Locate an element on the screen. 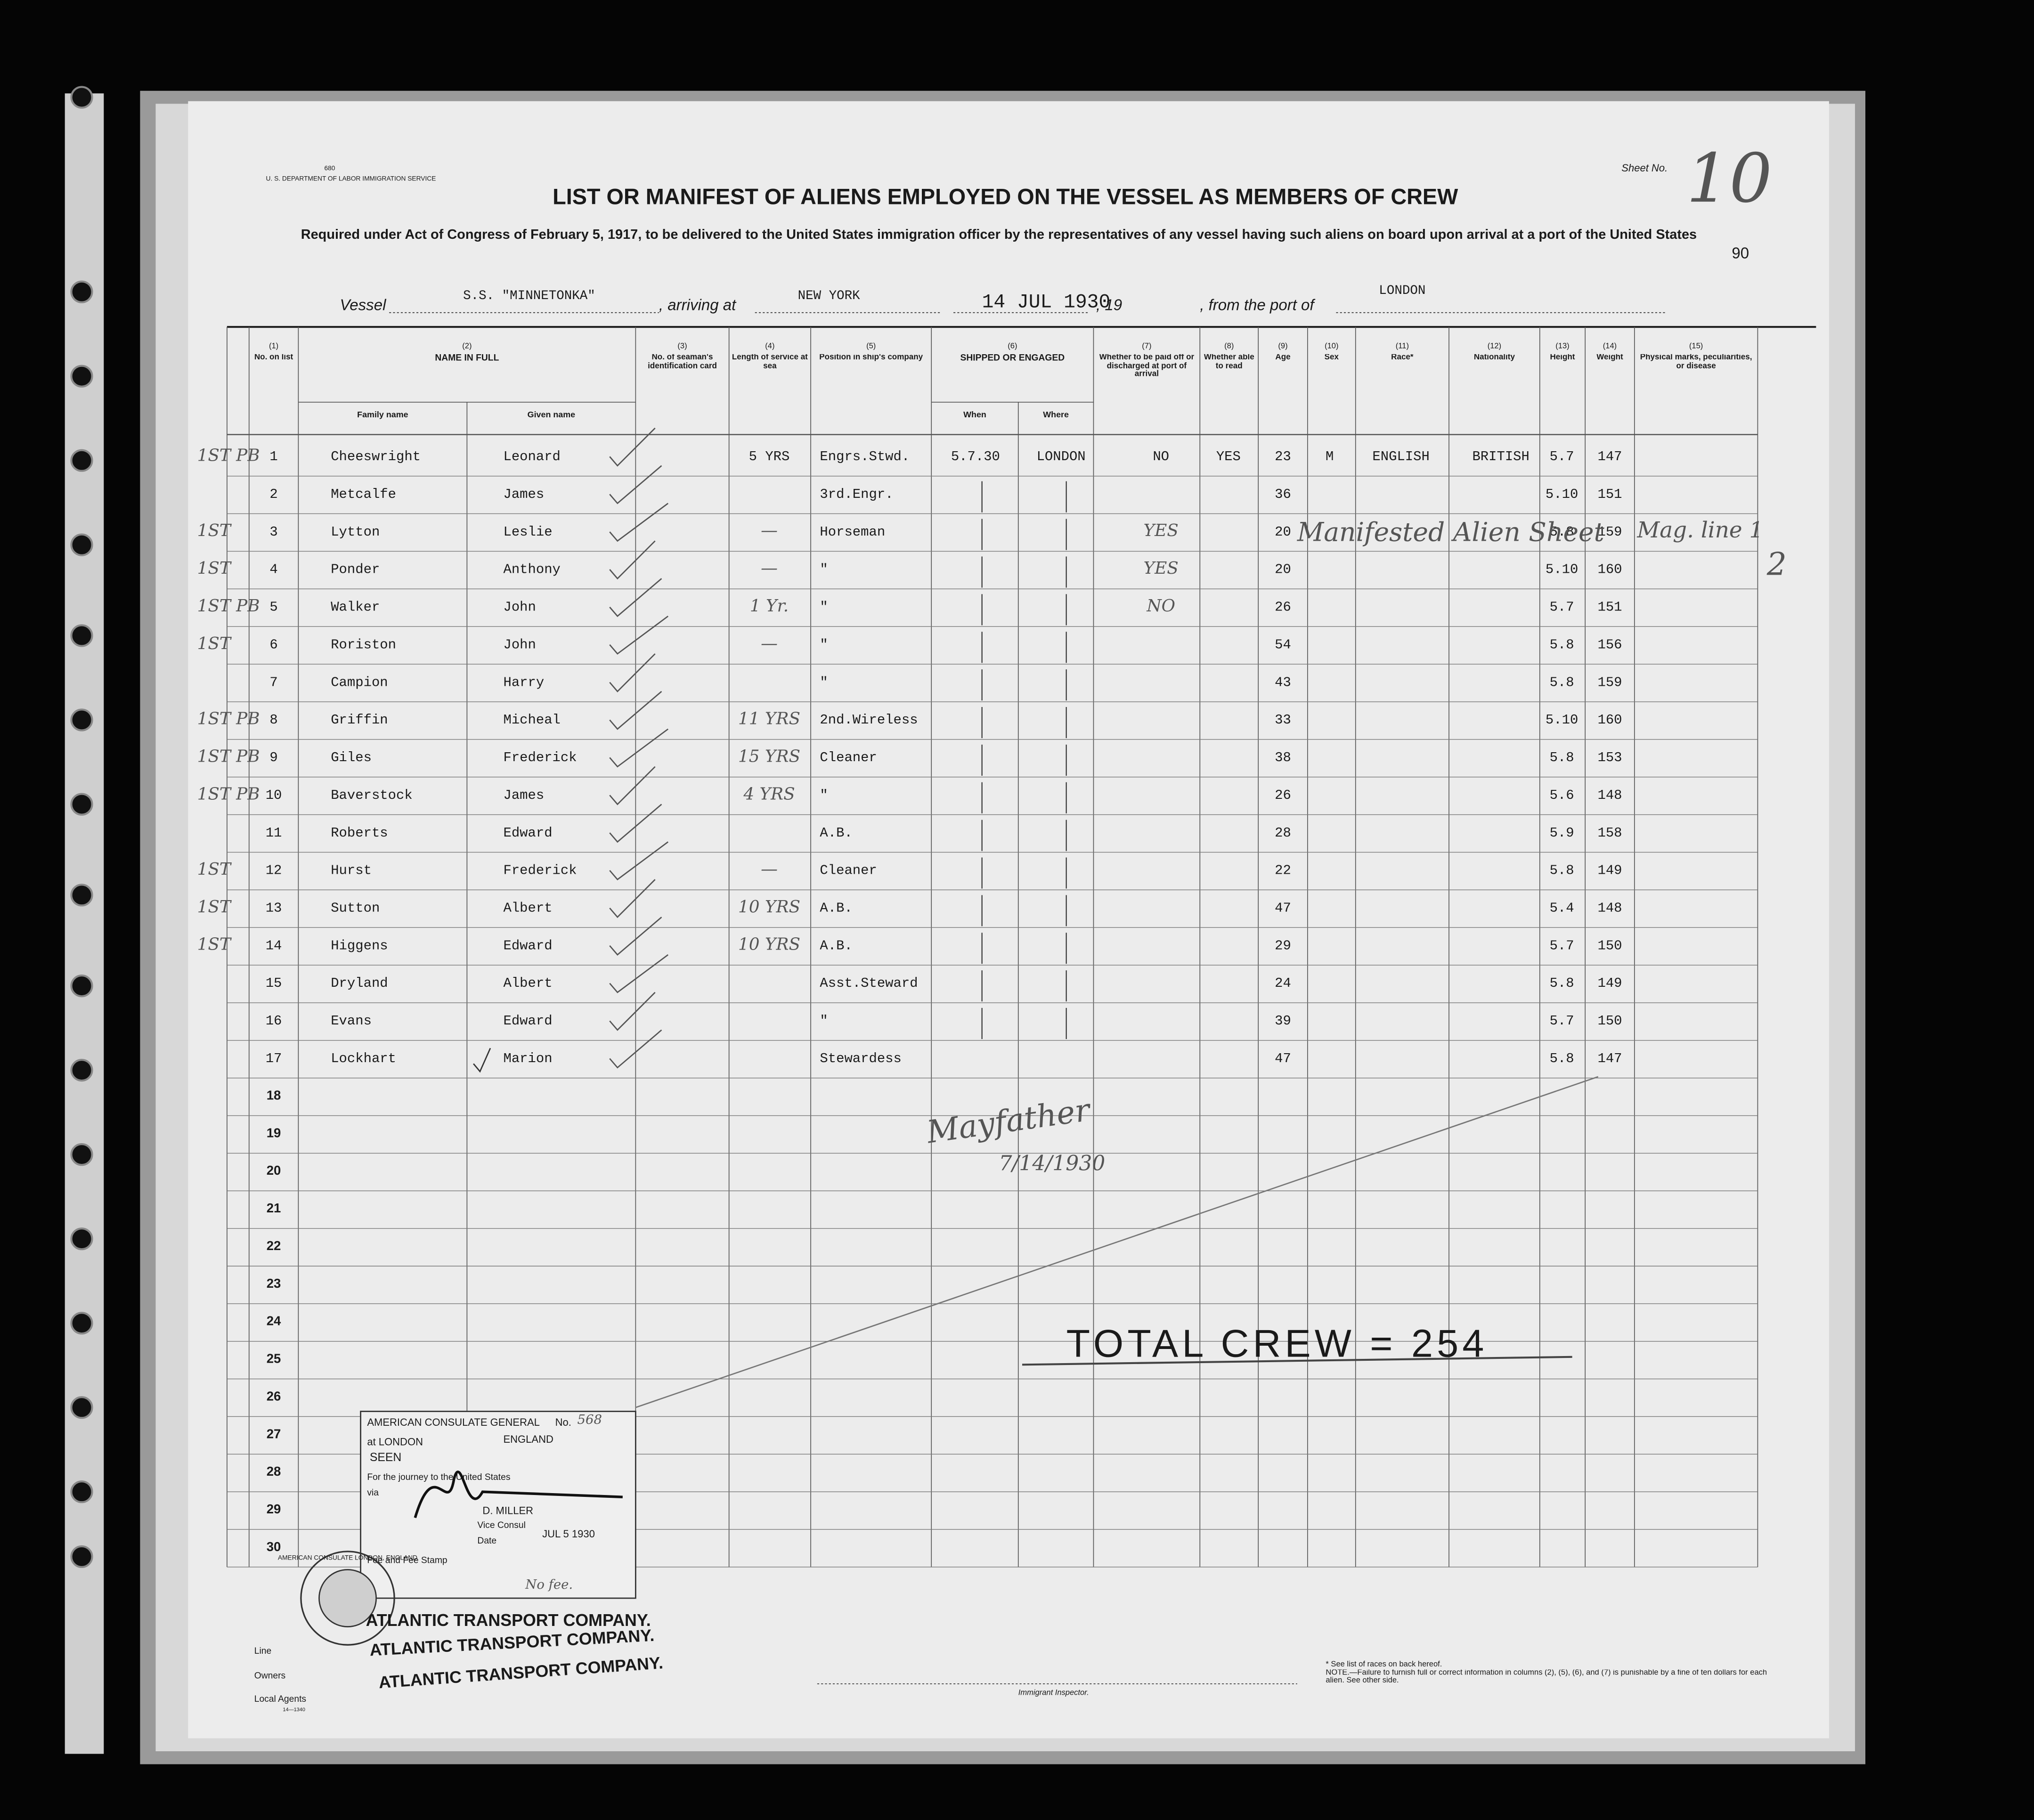  list-number: 22 is located at coordinates (274, 1245).